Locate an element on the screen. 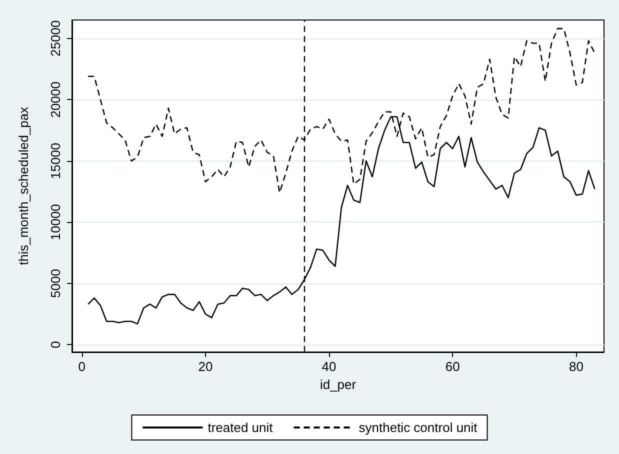 Image resolution: width=619 pixels, height=454 pixels. x-axis-title: id_per is located at coordinates (338, 384).